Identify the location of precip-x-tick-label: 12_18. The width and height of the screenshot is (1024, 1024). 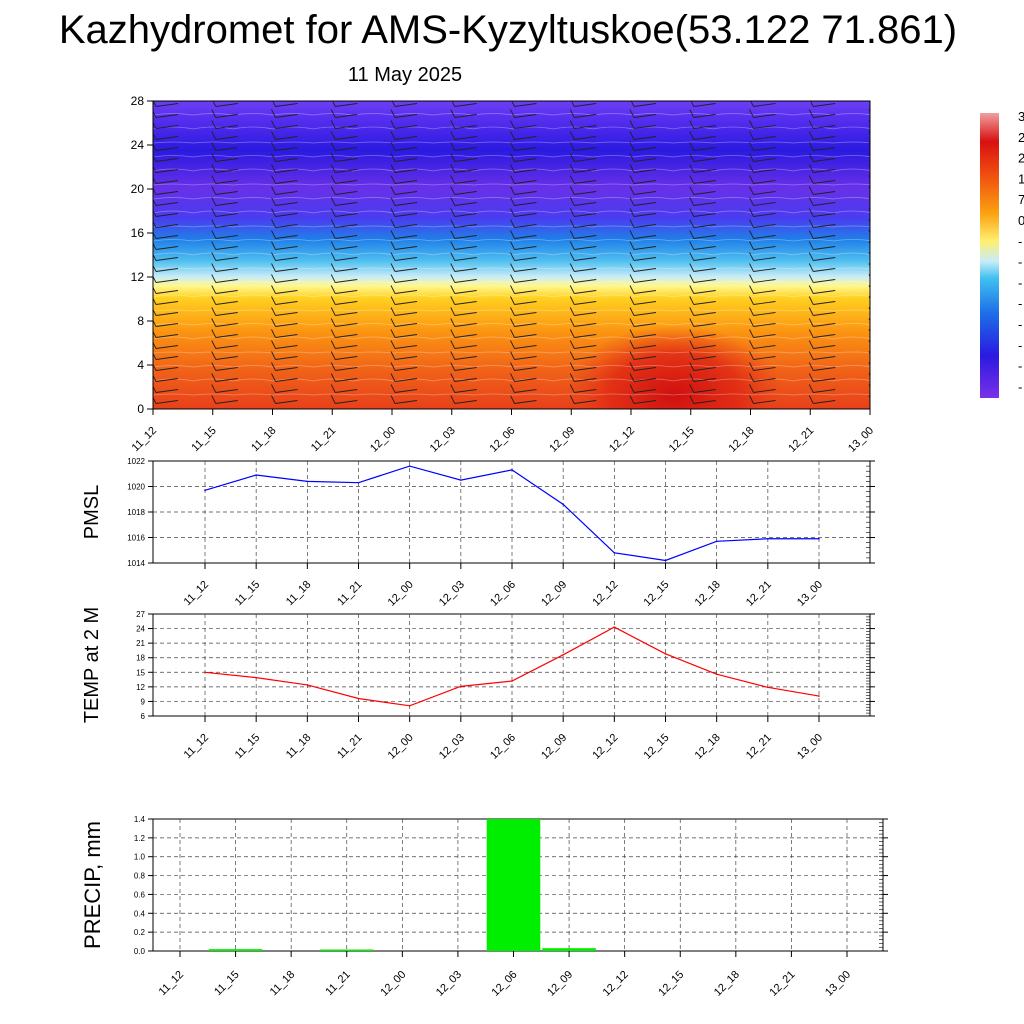
(727, 984).